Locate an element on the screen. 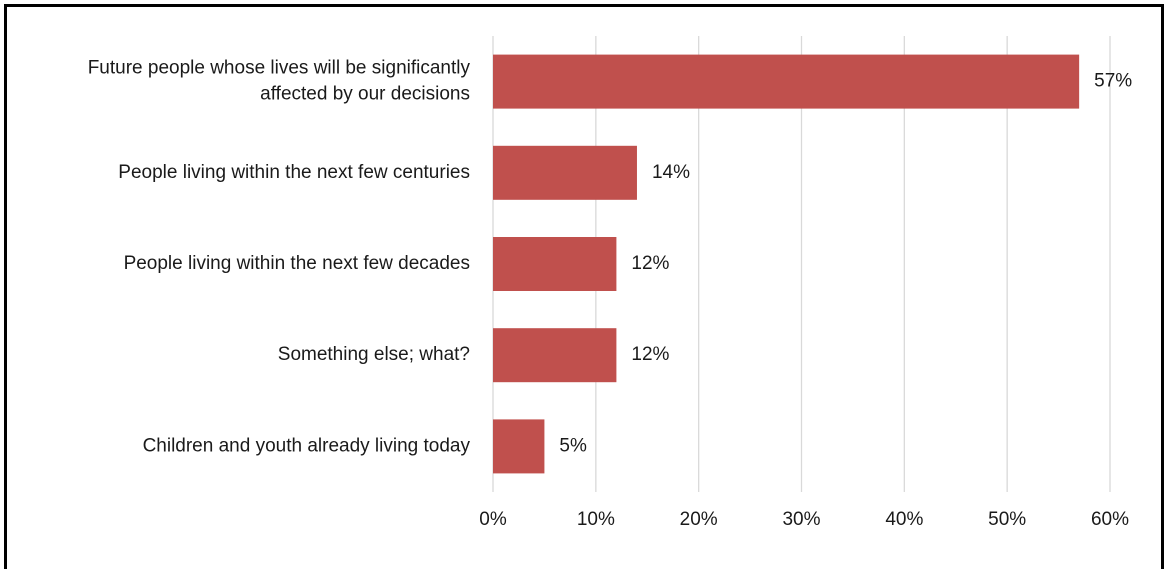 The image size is (1164, 569). category-label: Something else; what? is located at coordinates (374, 354).